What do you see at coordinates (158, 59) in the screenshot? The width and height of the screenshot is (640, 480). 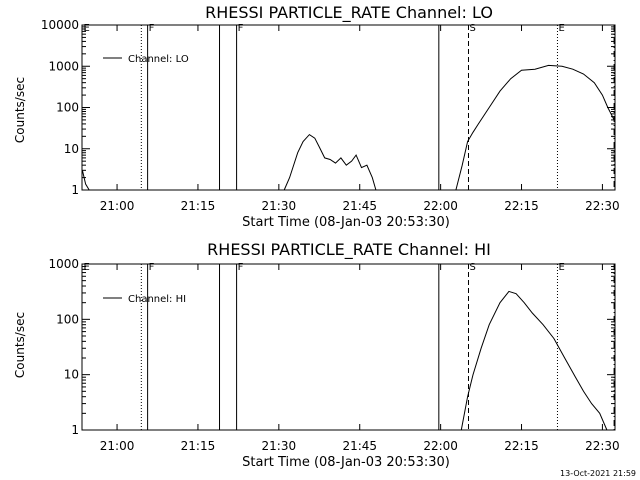 I see `legend-label: Channel: LO` at bounding box center [158, 59].